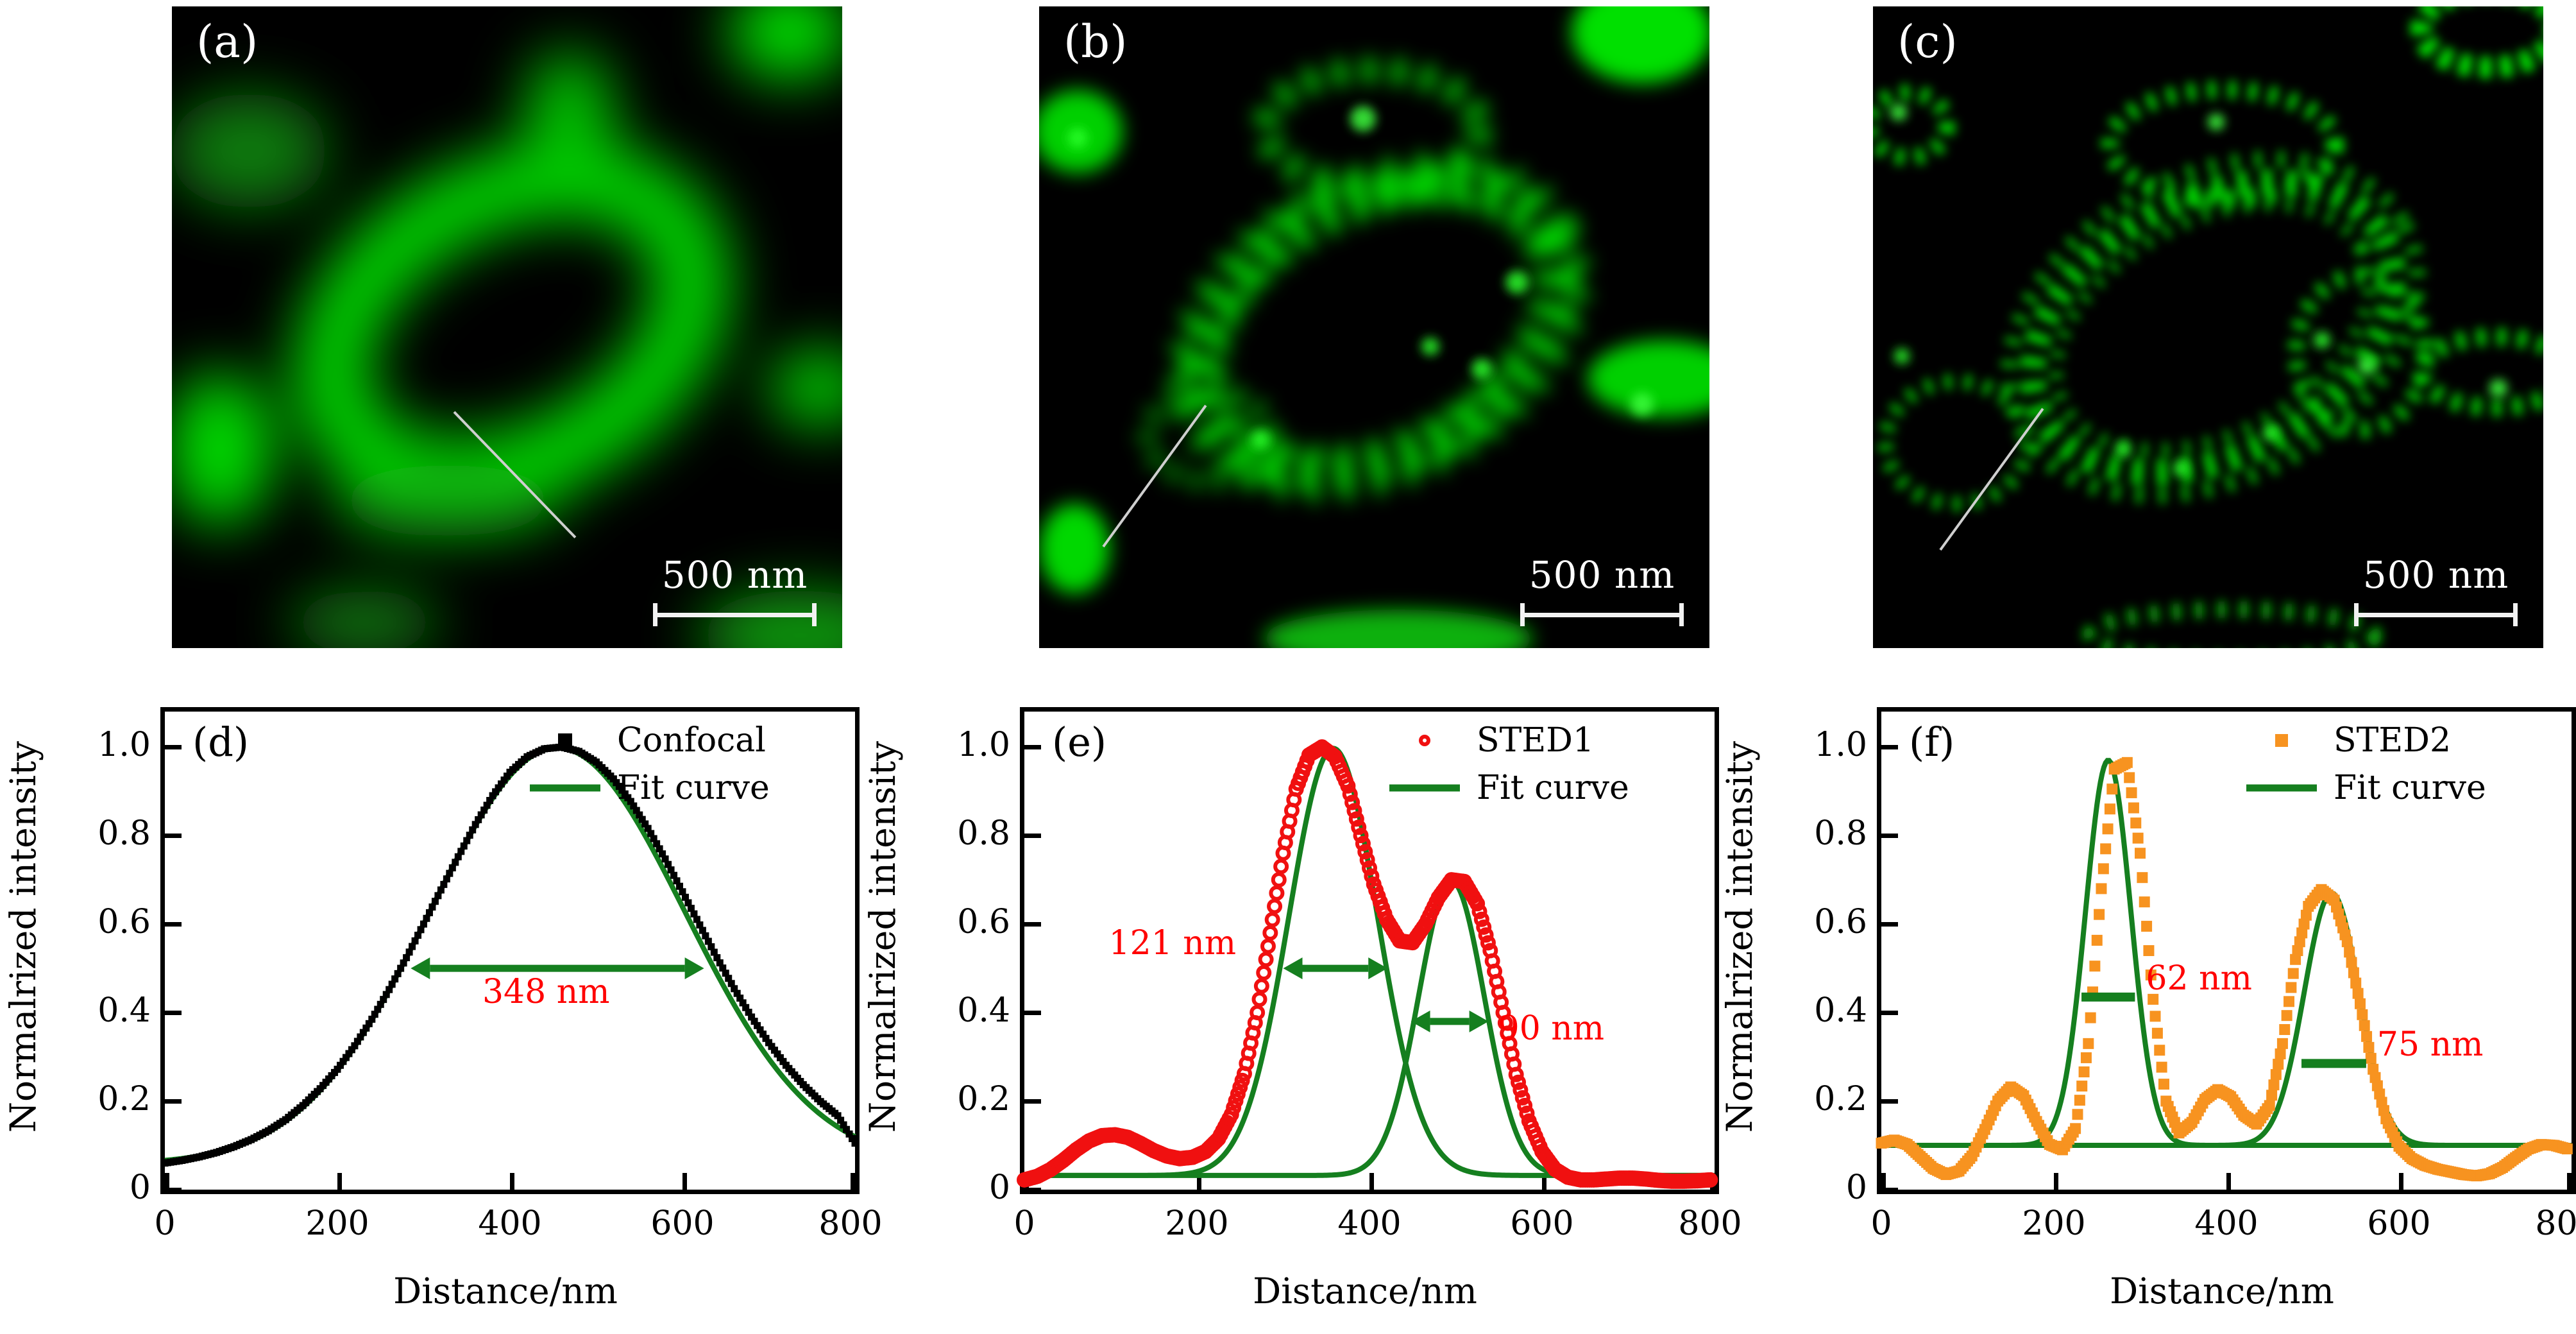 This screenshot has width=2576, height=1334. Describe the element at coordinates (1602, 614) in the screenshot. I see `scalebar-graphic-b` at that location.